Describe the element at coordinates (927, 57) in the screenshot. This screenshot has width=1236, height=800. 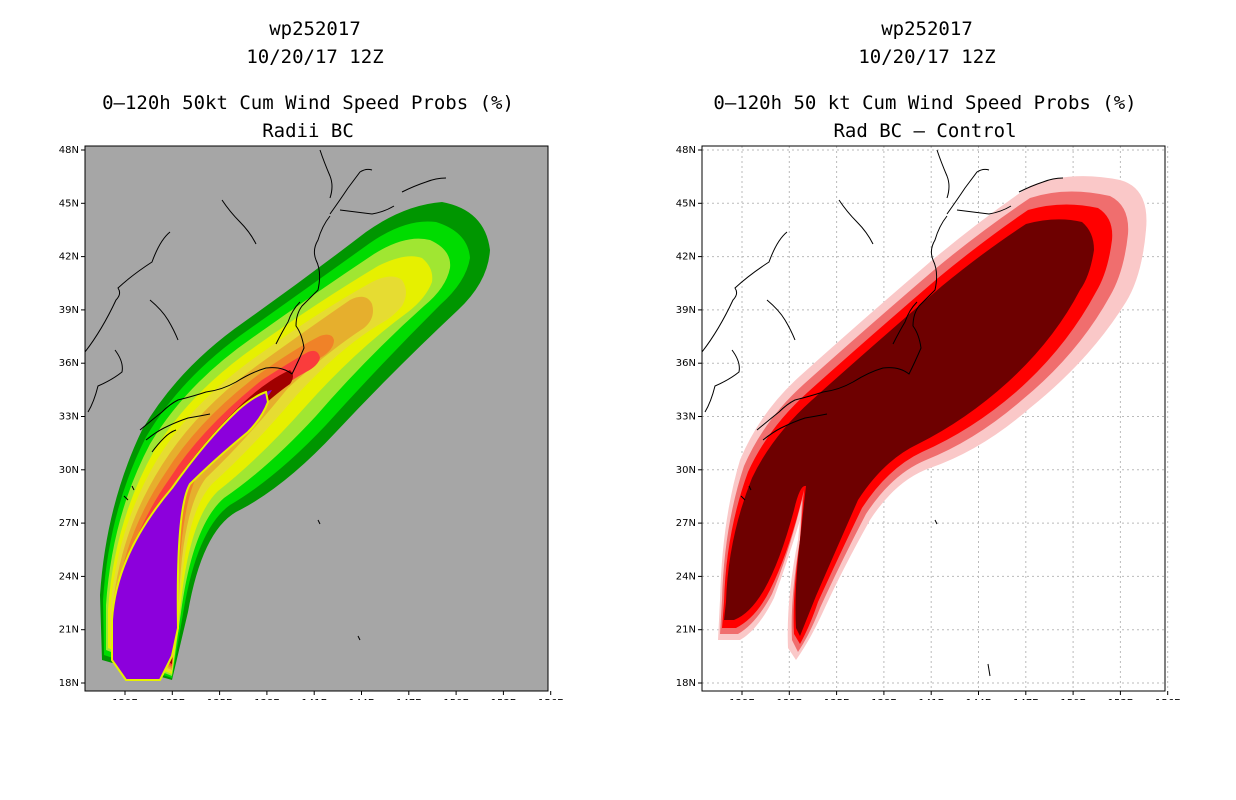
I see `right-title-date: 10/20/17 12Z` at that location.